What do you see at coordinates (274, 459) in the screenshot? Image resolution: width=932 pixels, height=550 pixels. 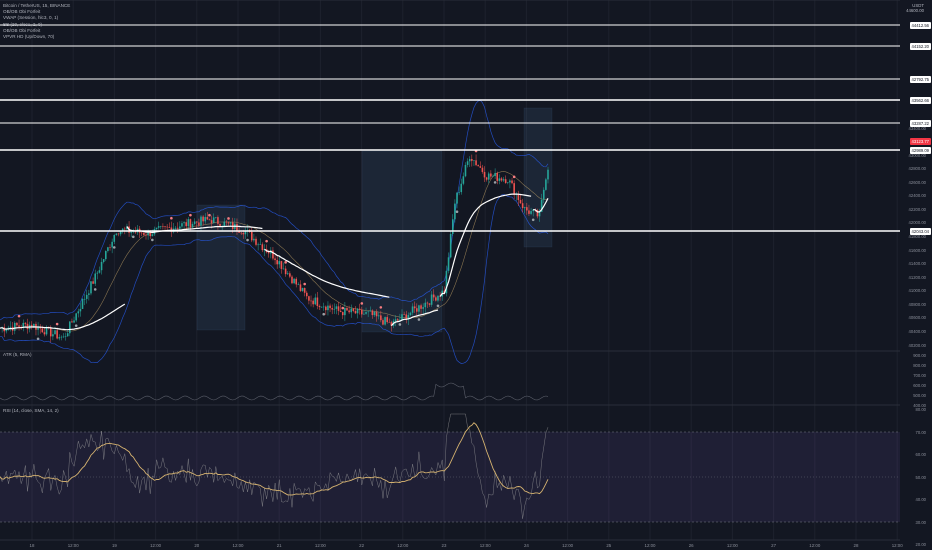 I see `rsi-ma-line` at bounding box center [274, 459].